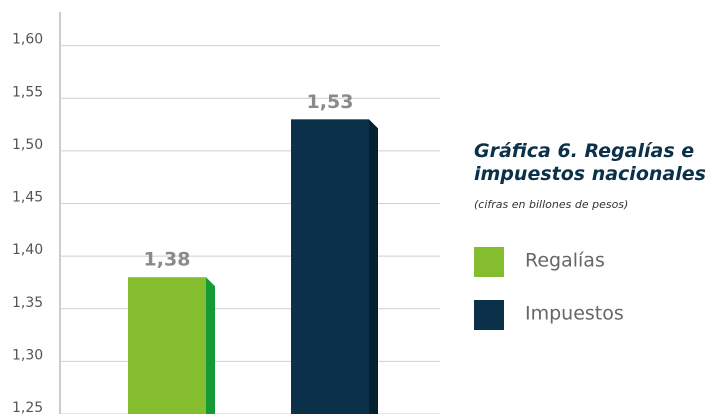 The image size is (724, 414). I want to click on value-label: 1,53, so click(330, 102).